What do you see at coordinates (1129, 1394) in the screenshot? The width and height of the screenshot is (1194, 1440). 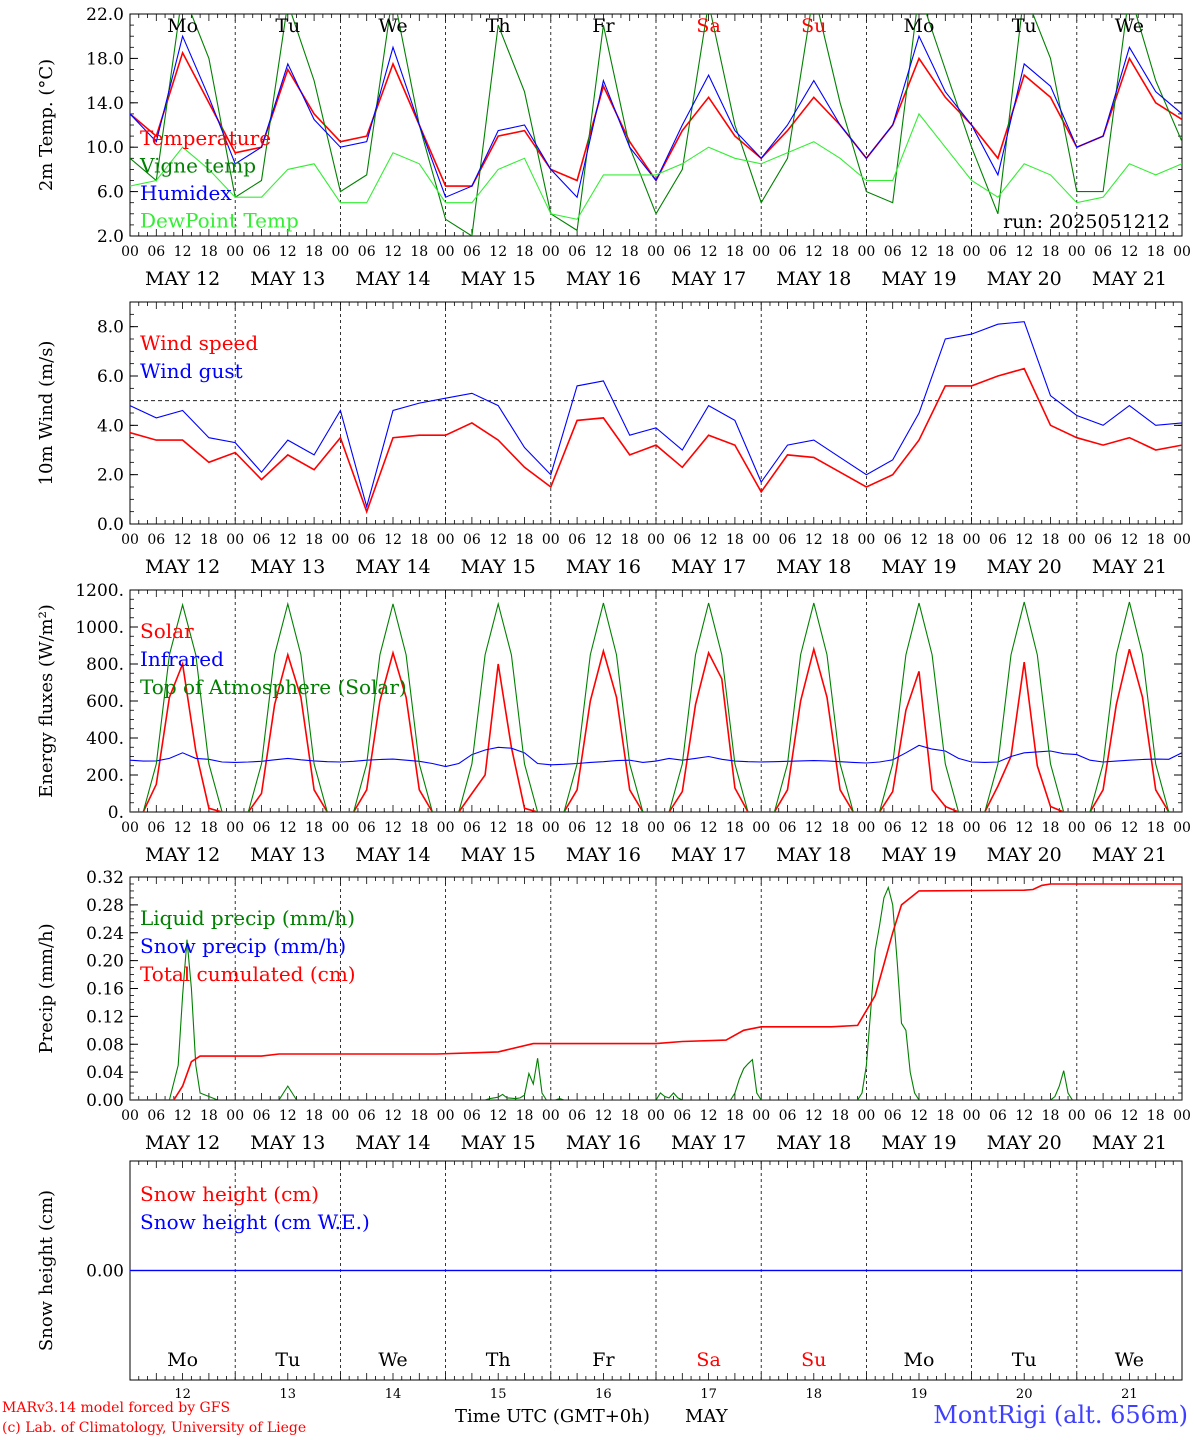 I see `day-number-label: 21` at bounding box center [1129, 1394].